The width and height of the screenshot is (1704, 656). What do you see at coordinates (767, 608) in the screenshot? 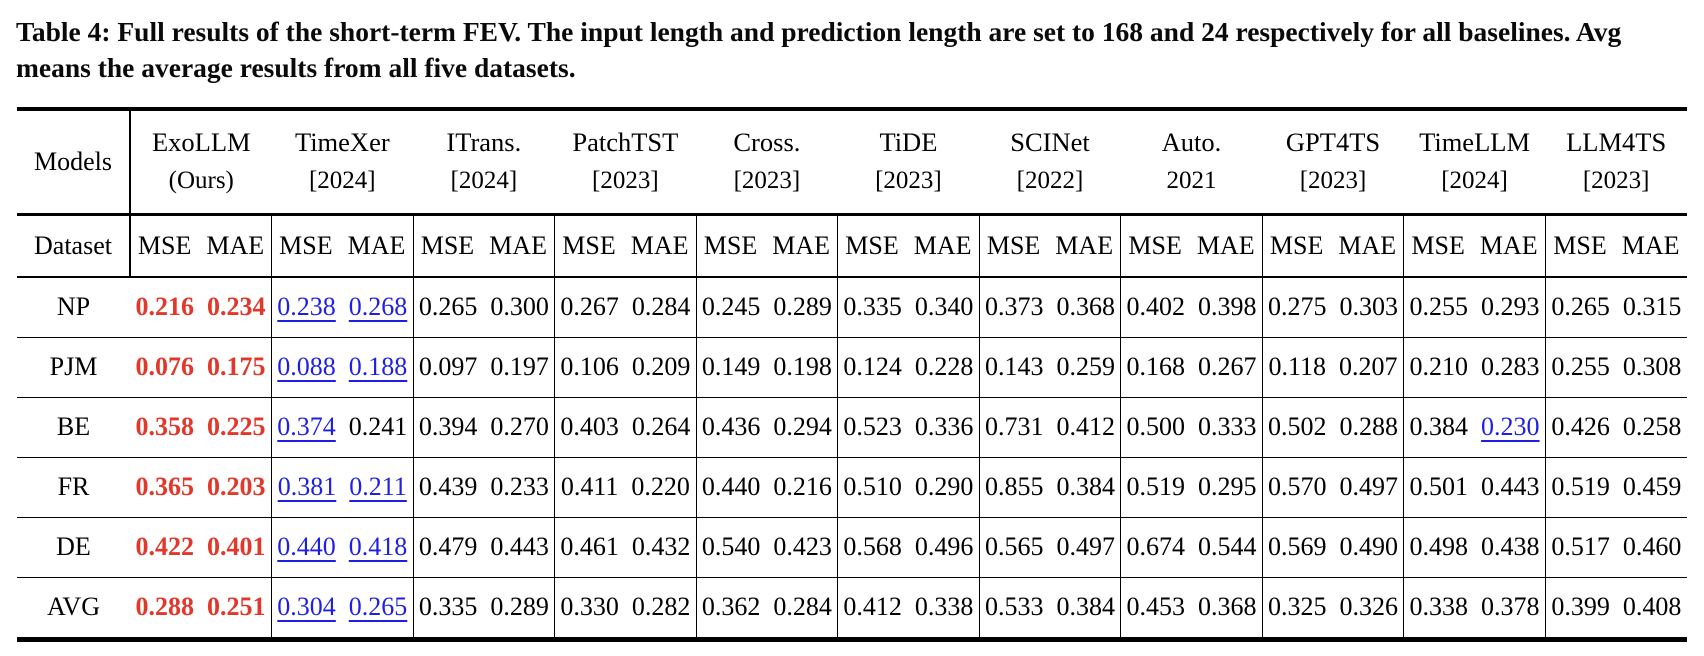
I see `cell-avg-cross: 0.362 0.284` at bounding box center [767, 608].